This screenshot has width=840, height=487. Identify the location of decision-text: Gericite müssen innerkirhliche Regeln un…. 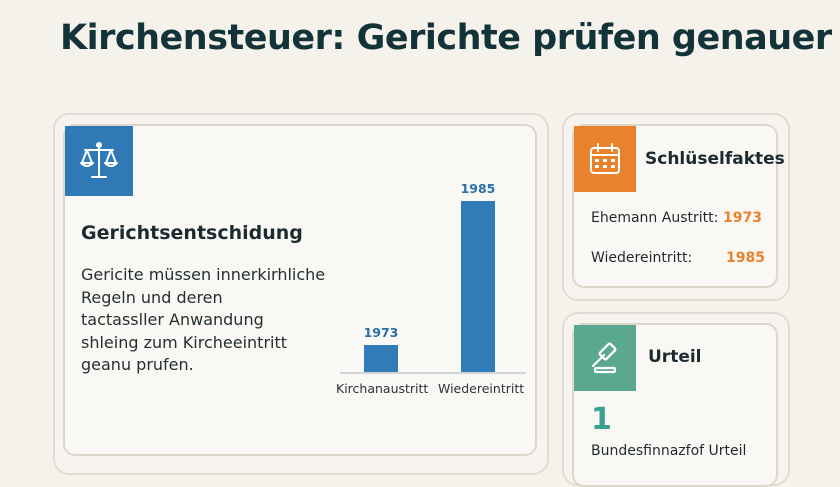
(203, 320).